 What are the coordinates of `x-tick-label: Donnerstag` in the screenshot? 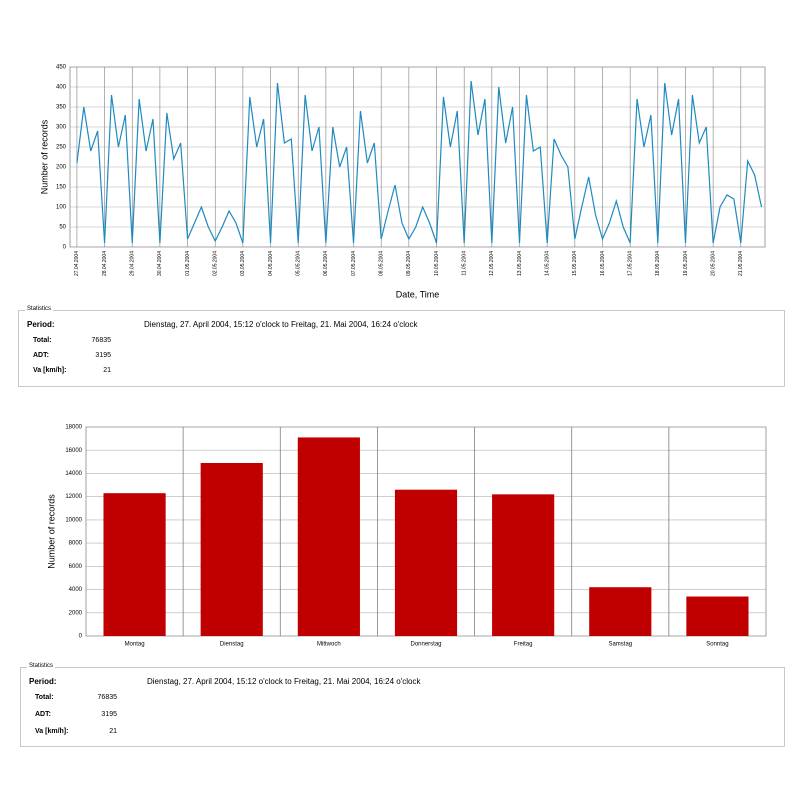 It's located at (425, 645).